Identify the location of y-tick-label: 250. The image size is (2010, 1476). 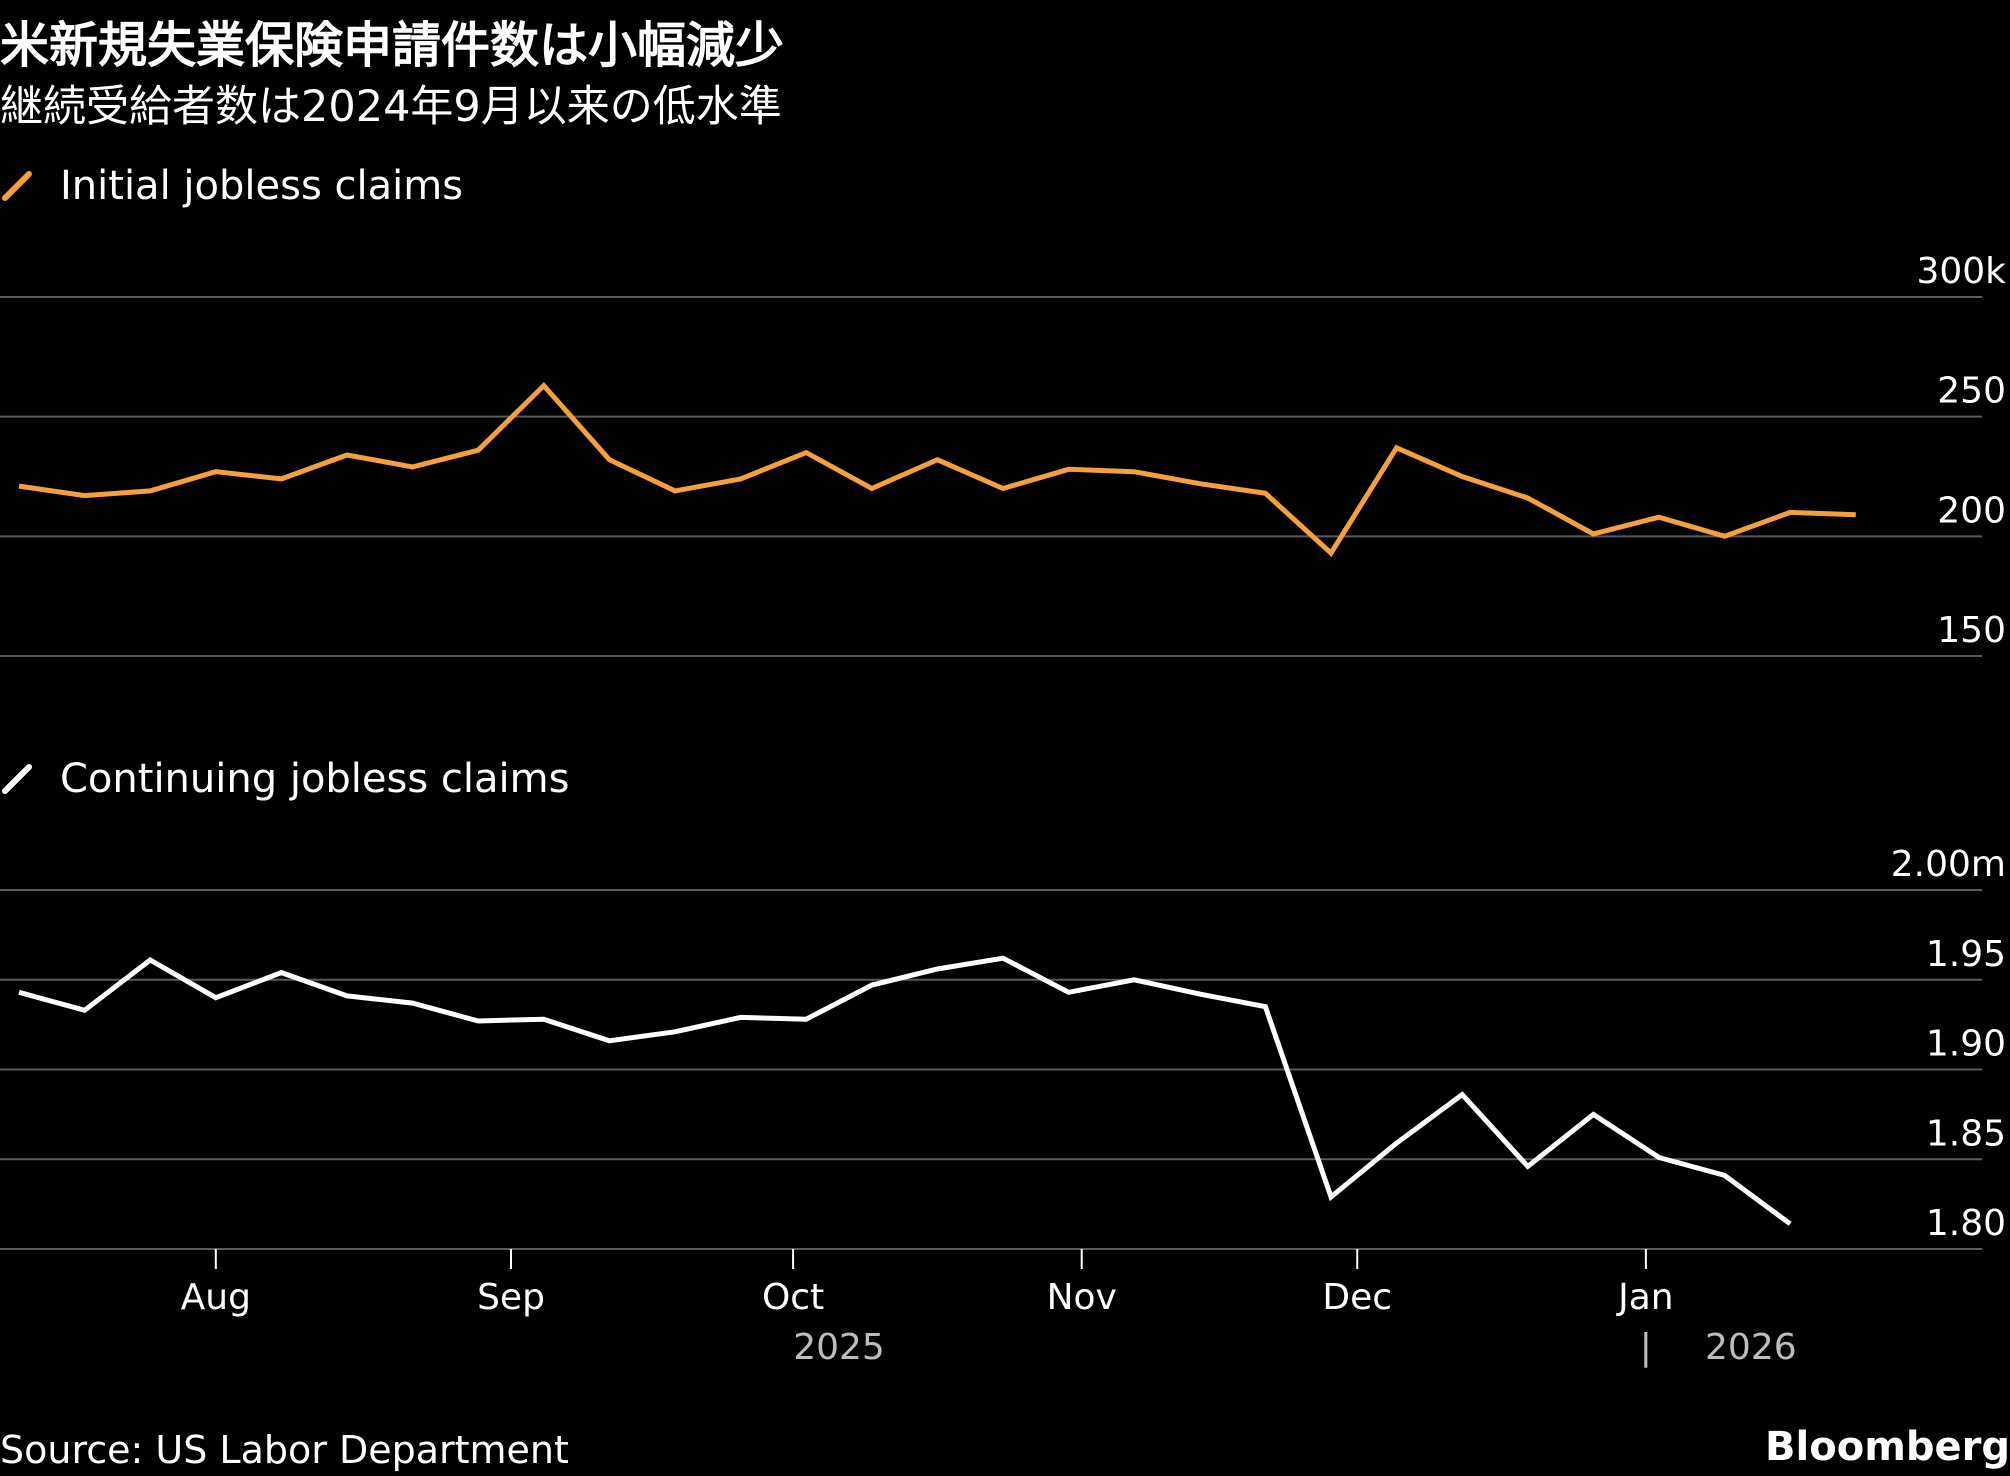
(1971, 391).